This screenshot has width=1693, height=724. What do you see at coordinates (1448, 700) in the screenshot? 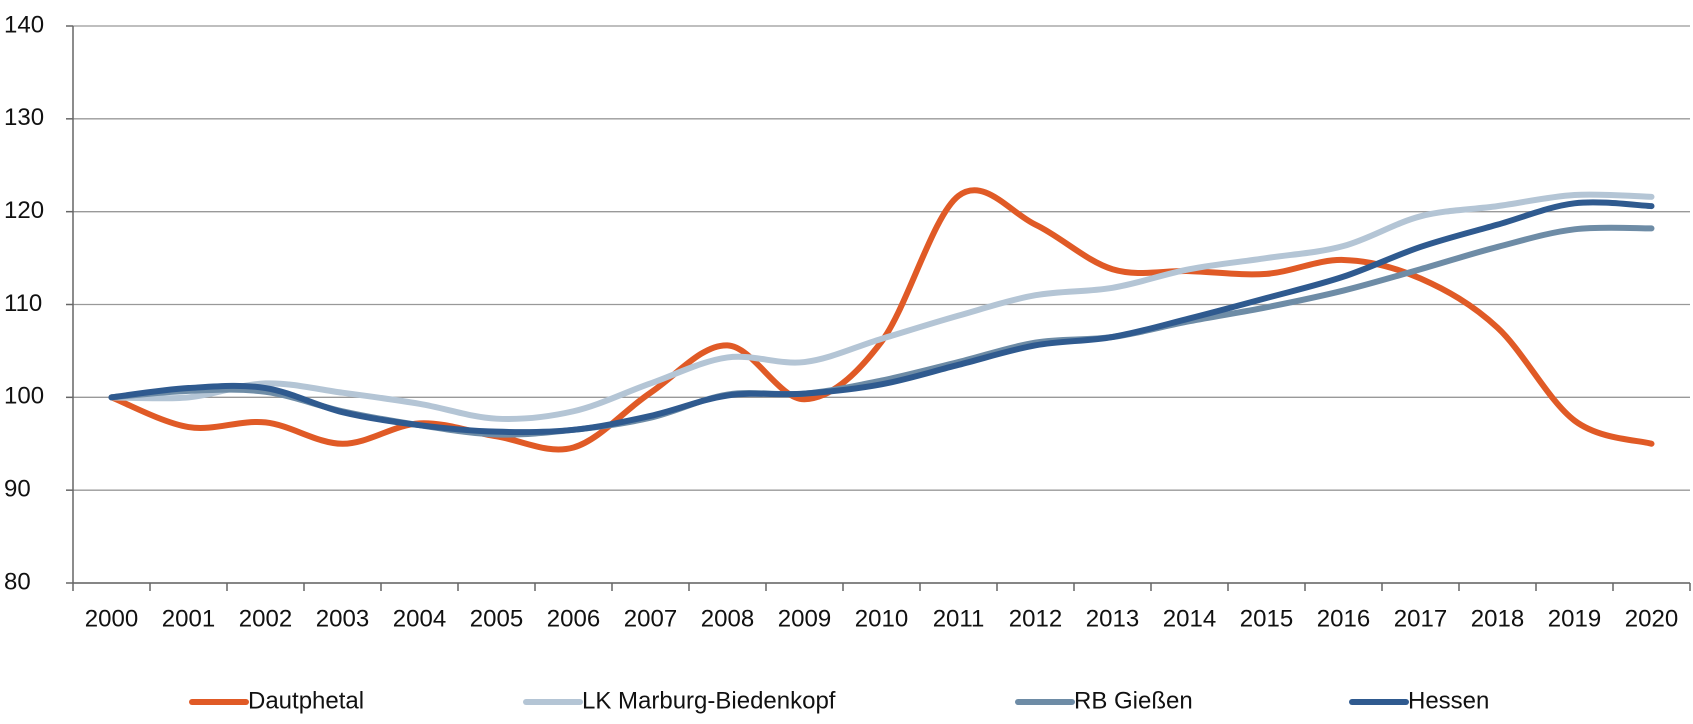
I see `legend-label: Hessen` at bounding box center [1448, 700].